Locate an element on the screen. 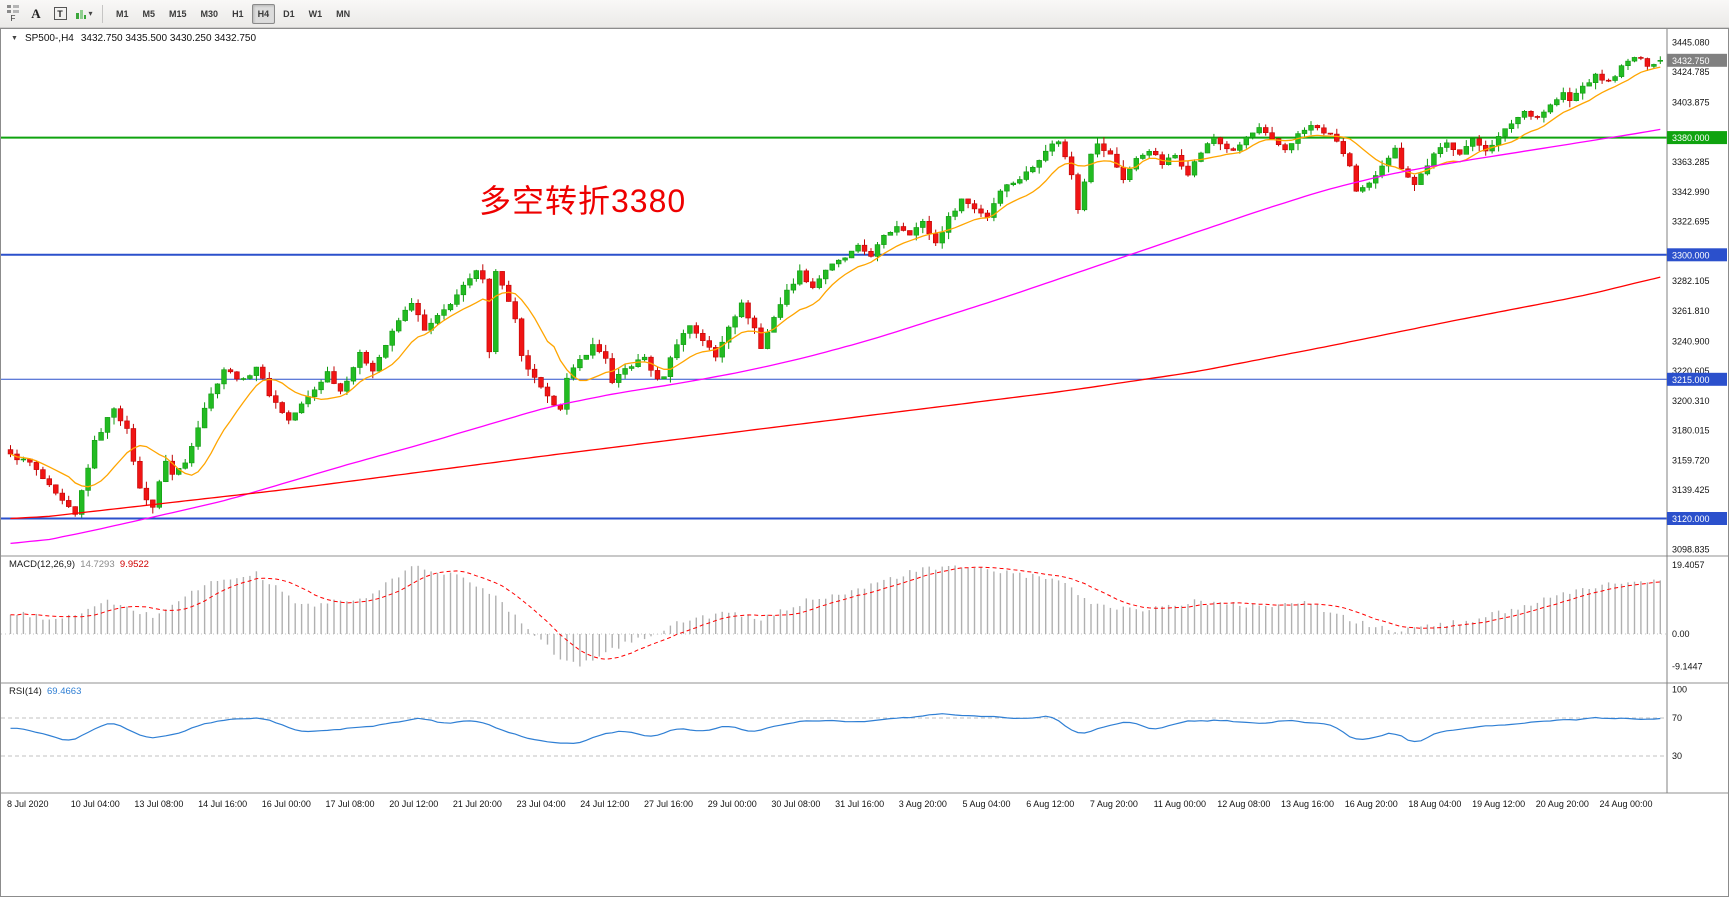 The image size is (1729, 897). svg-text: 14 Jul 16:00 is located at coordinates (222, 804).